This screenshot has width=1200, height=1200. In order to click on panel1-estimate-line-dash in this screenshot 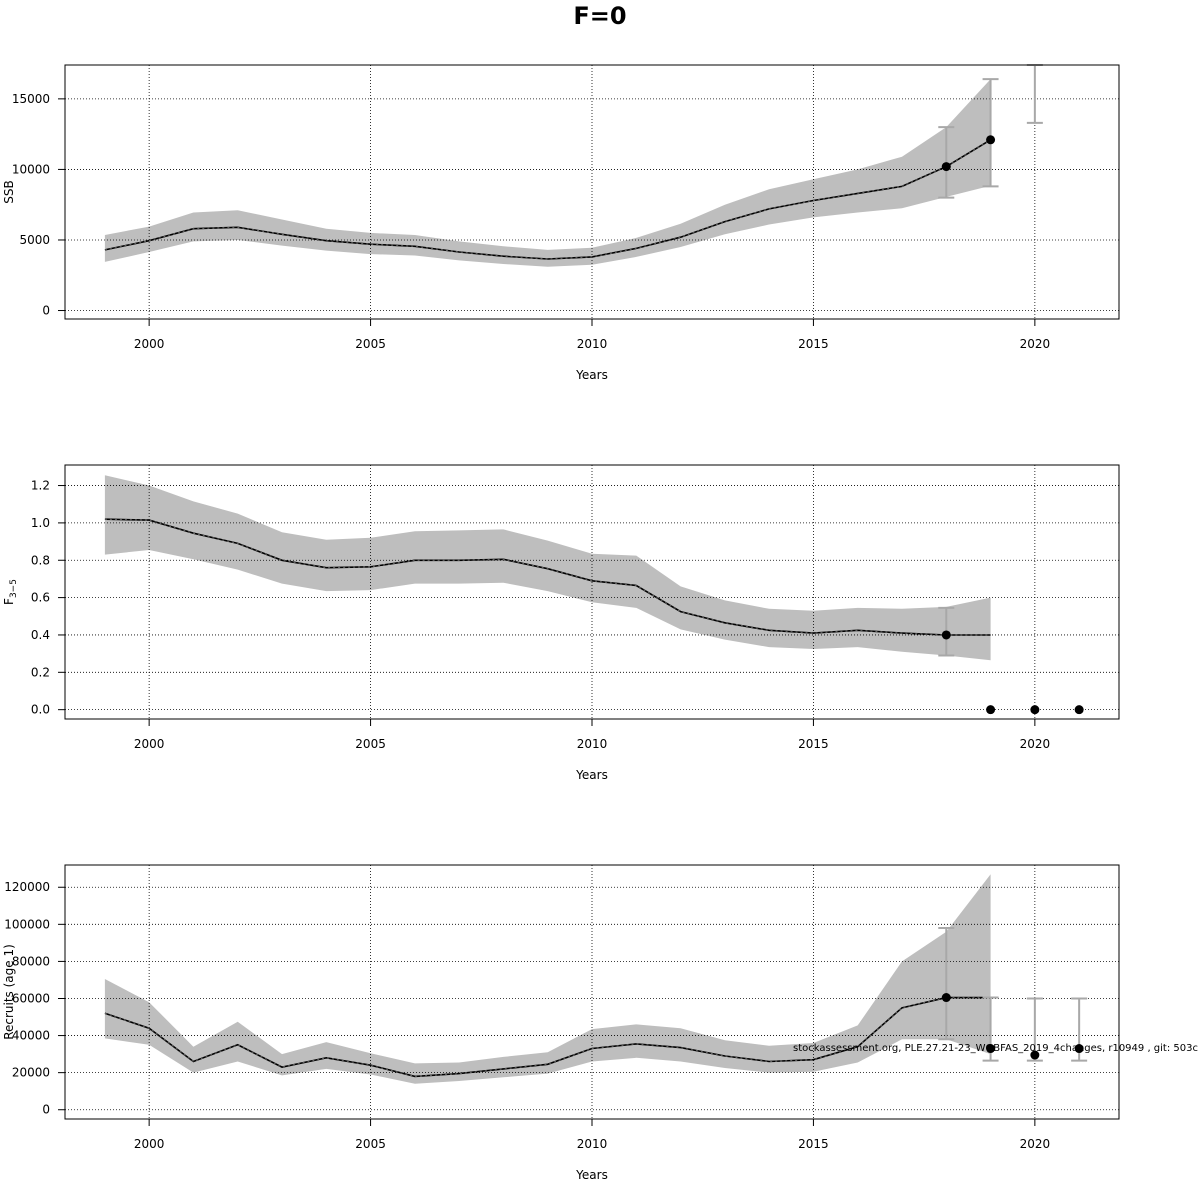, I will do `click(547, 199)`.